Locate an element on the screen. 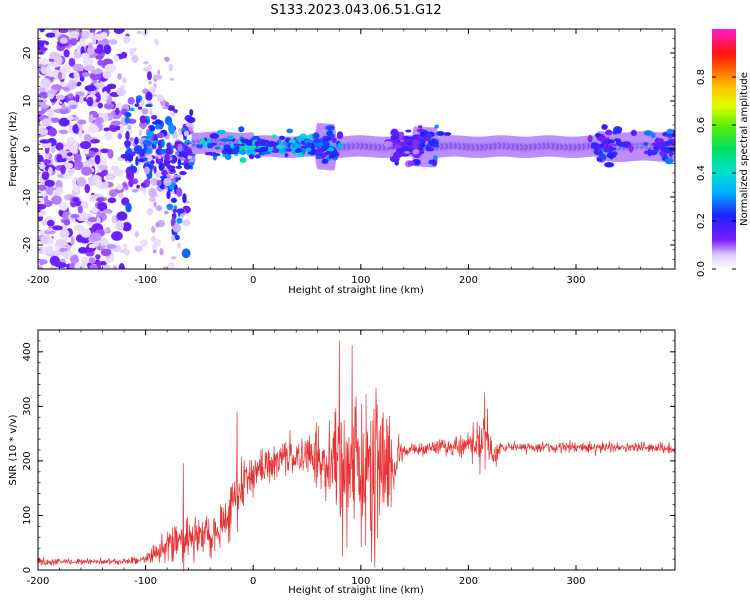  x-tick-label: 0 is located at coordinates (253, 581).